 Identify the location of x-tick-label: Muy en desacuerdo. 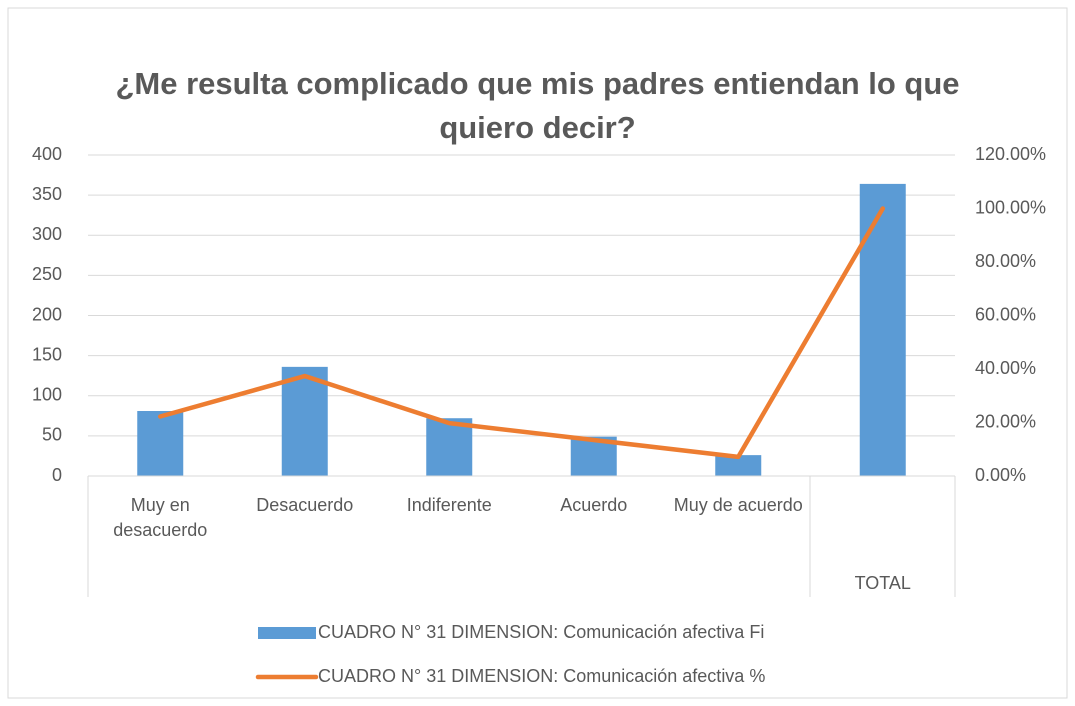
(160, 517).